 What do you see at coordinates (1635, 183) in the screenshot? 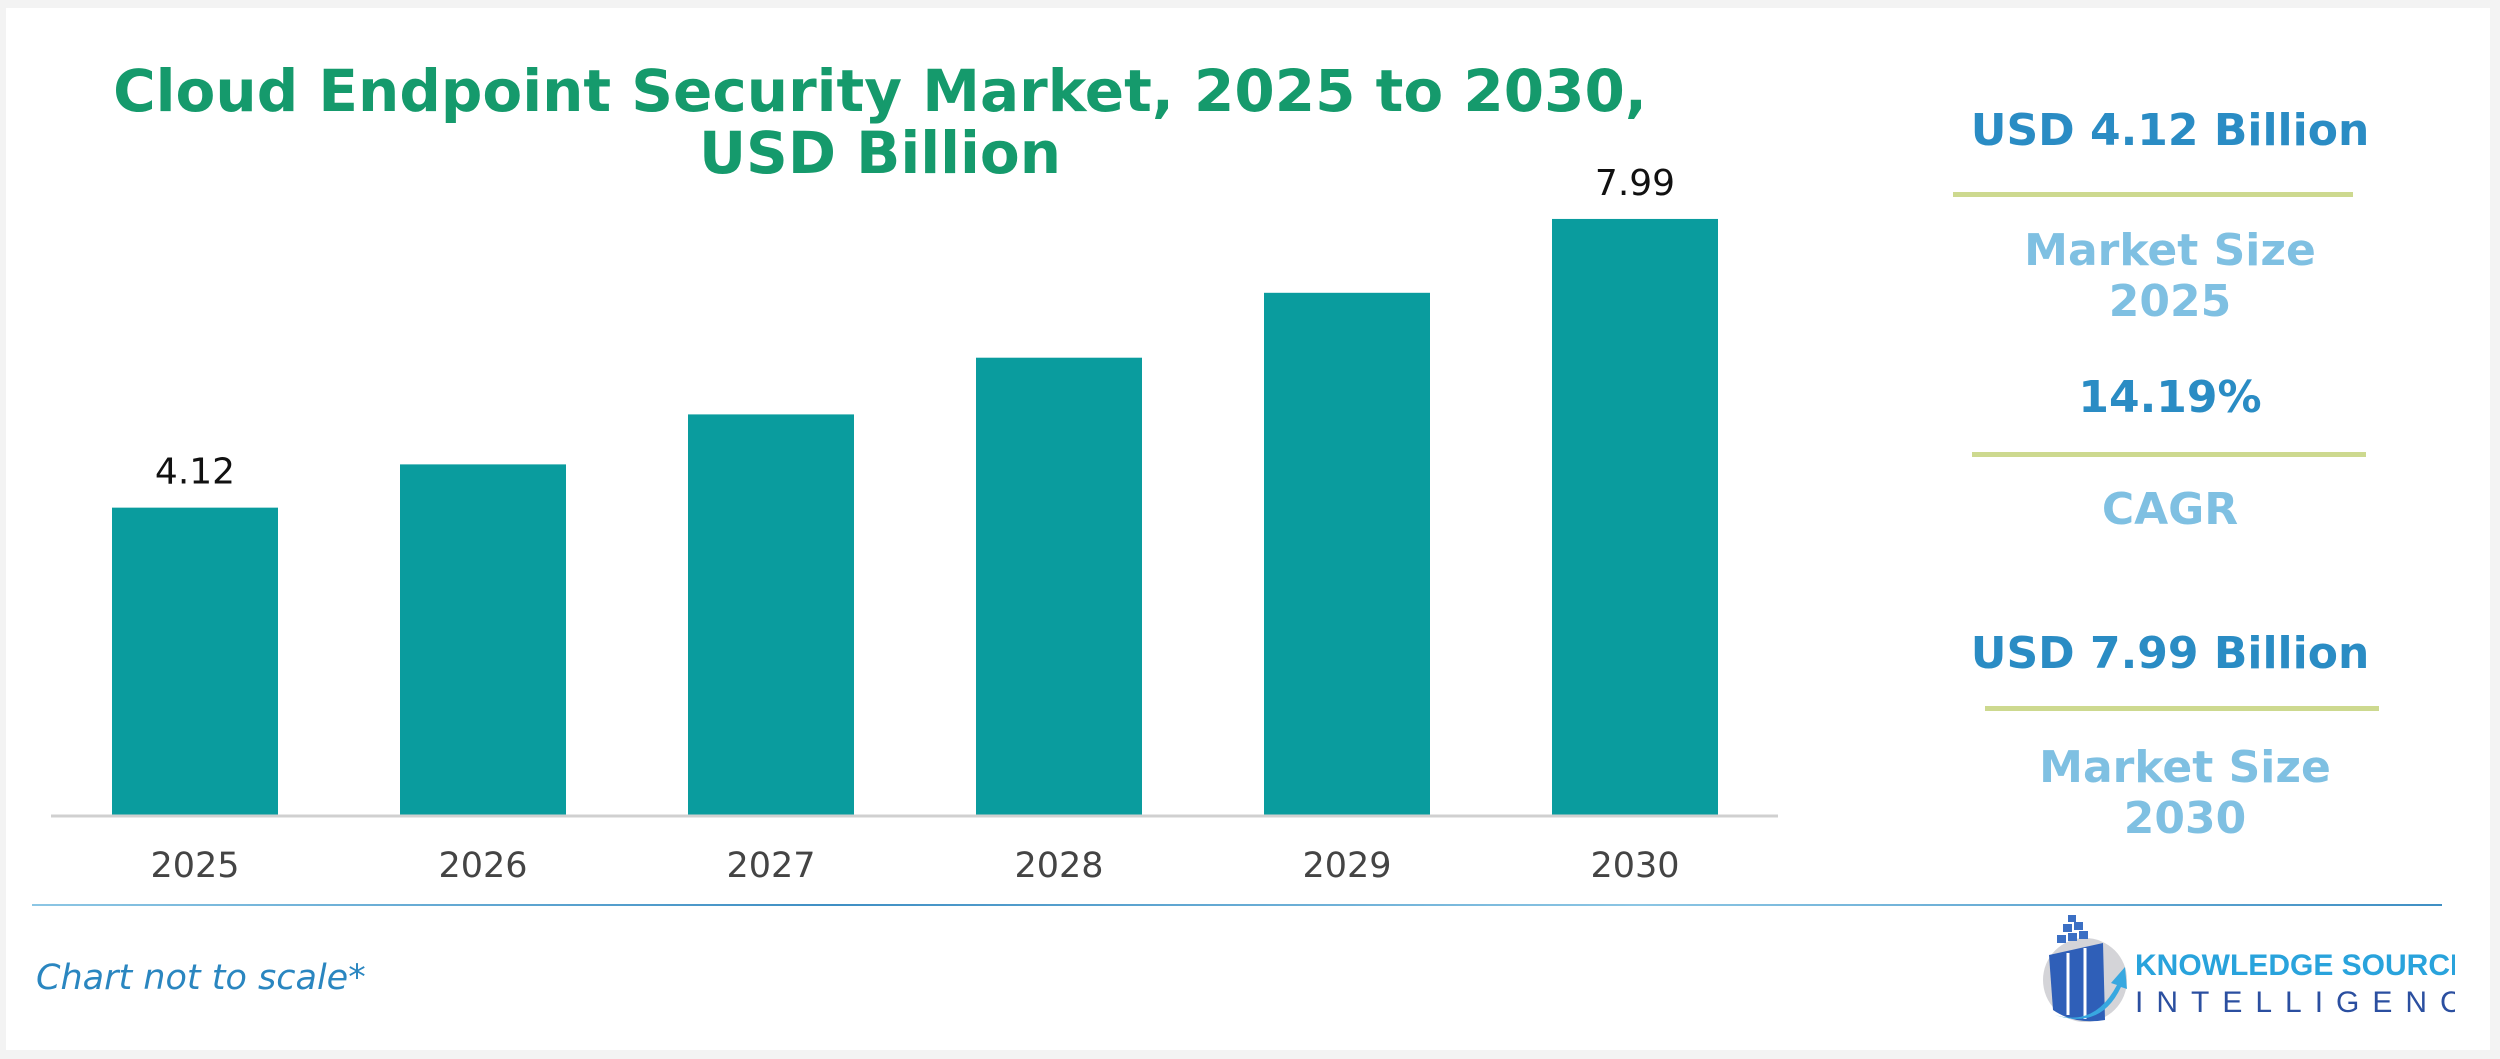
I see `data-label: 7.99` at bounding box center [1635, 183].